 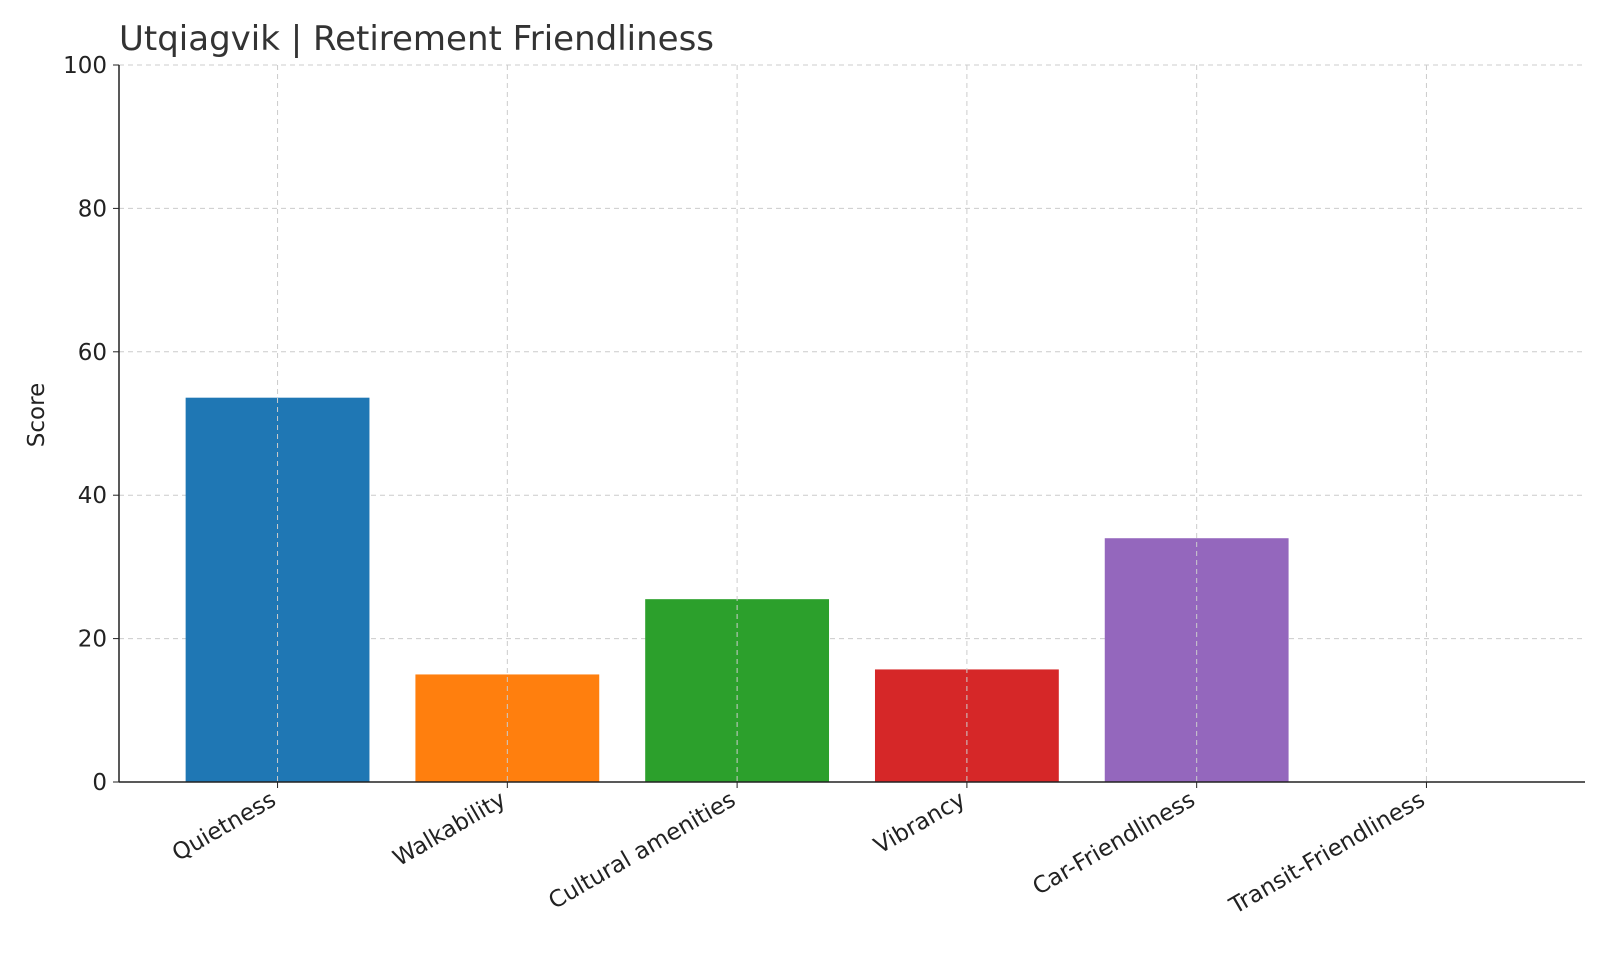 What do you see at coordinates (92, 640) in the screenshot?
I see `y-tick-label: 20` at bounding box center [92, 640].